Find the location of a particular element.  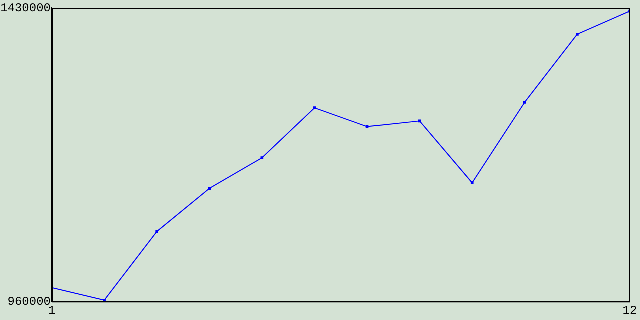

y-tick-label: 1430000 is located at coordinates (25, 8).